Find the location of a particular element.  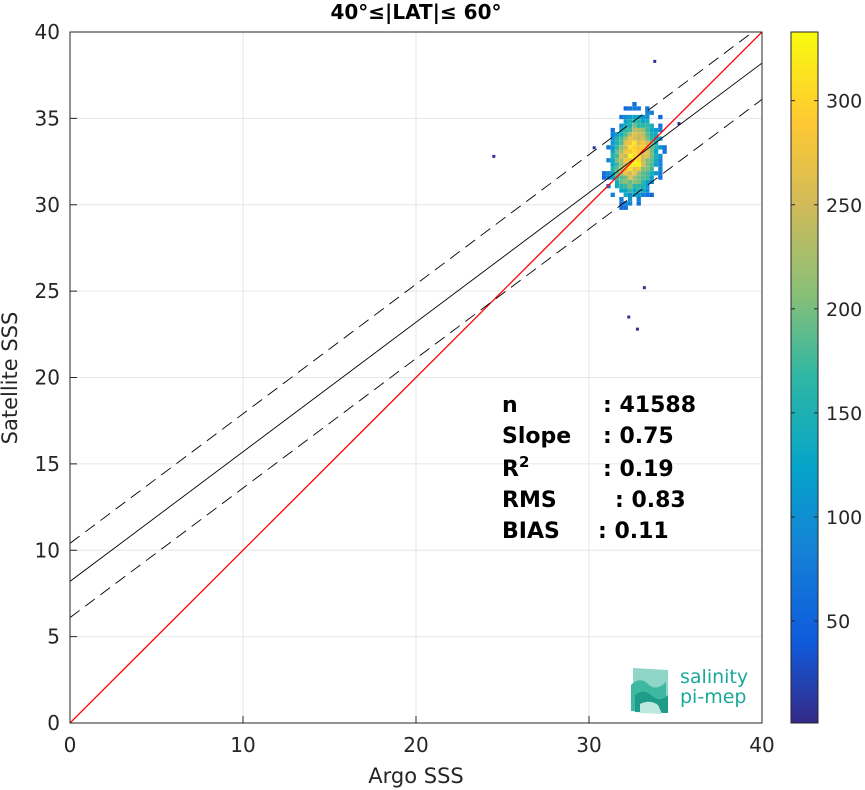

stat-value: : 0.83 is located at coordinates (650, 500).